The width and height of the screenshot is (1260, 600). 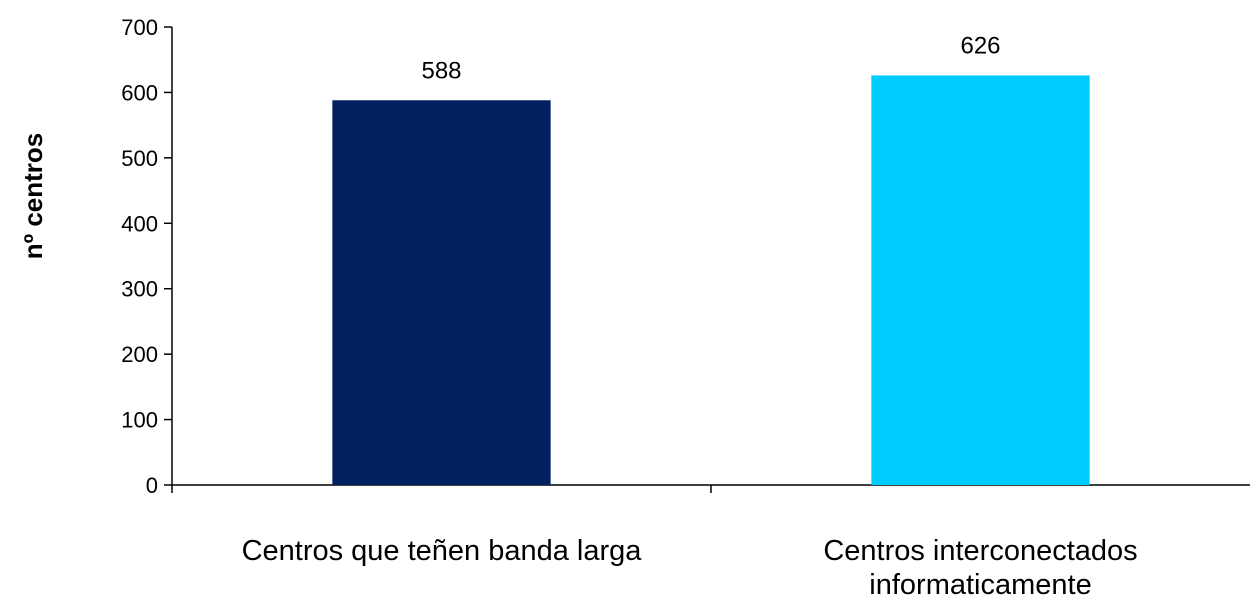 What do you see at coordinates (139, 289) in the screenshot?
I see `y-tick-label: 300` at bounding box center [139, 289].